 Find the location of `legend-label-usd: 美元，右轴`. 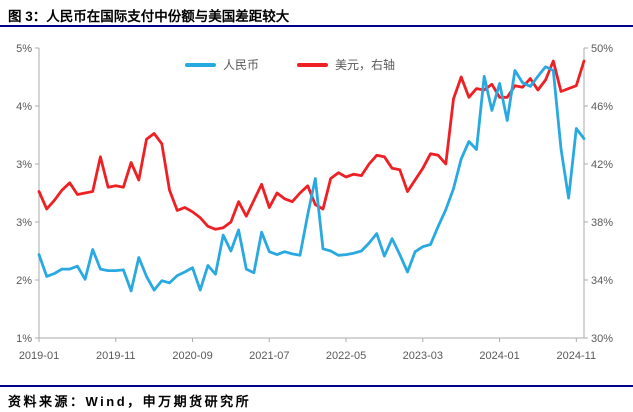

legend-label-usd: 美元，右轴 is located at coordinates (365, 65).